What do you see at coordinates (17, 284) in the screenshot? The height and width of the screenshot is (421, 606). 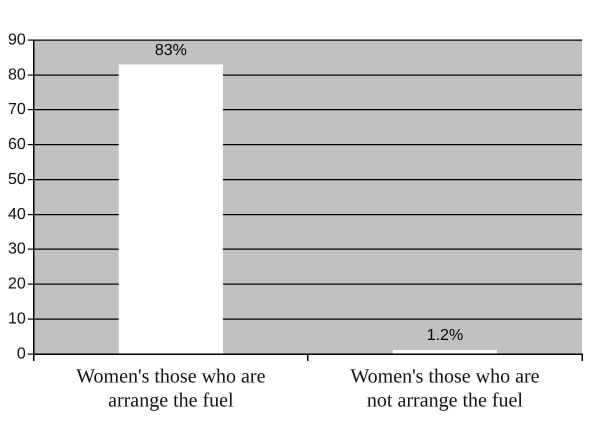 I see `y-tick-label: 20` at bounding box center [17, 284].